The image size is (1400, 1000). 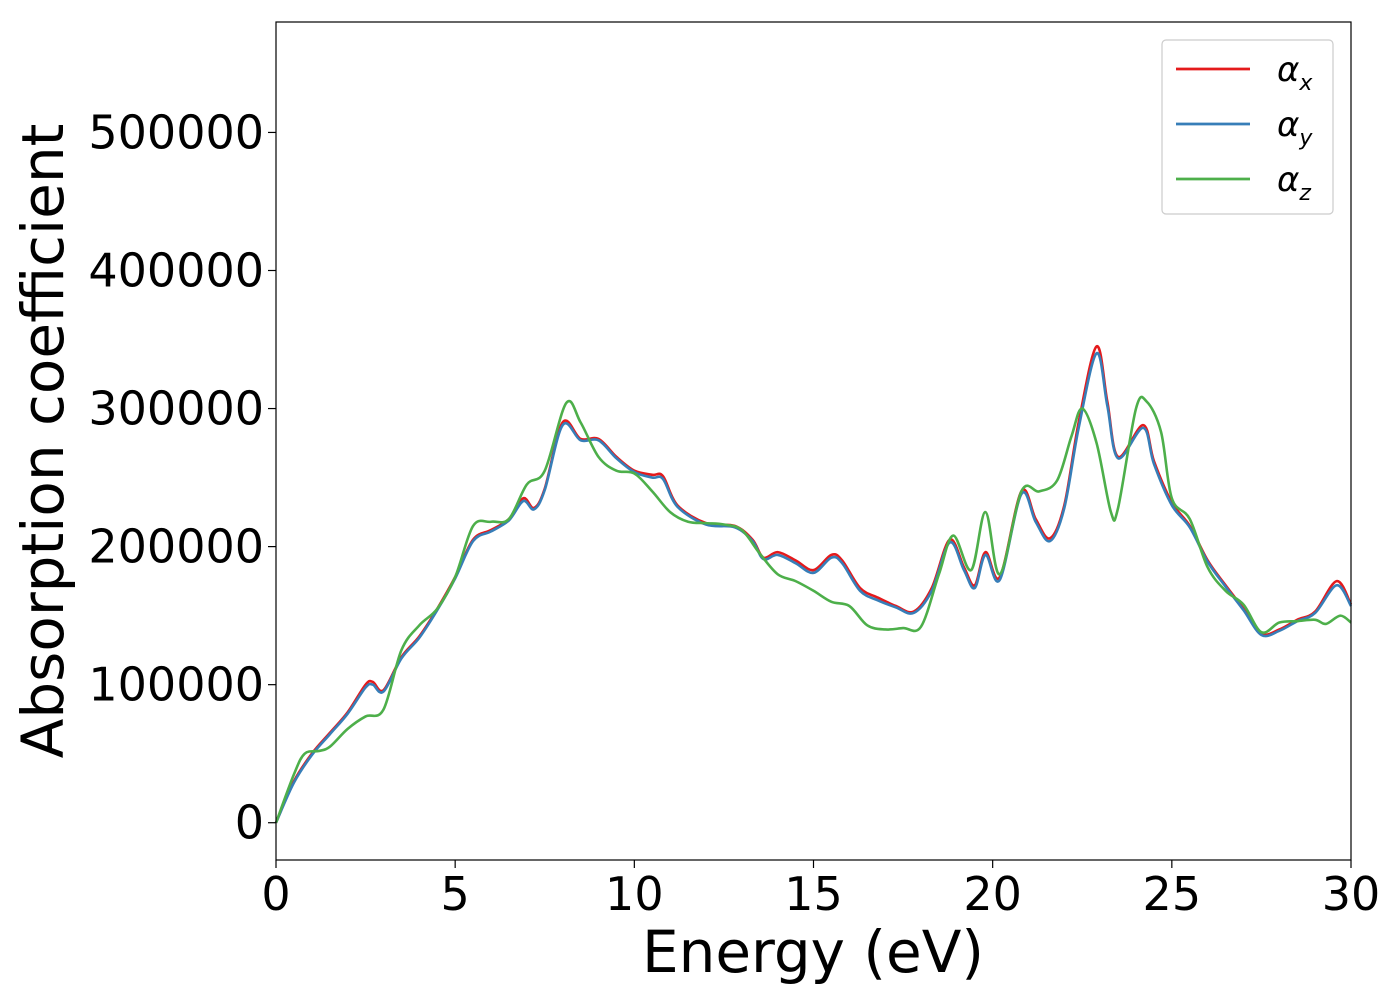 What do you see at coordinates (1294, 183) in the screenshot?
I see `legend-label-z: αz` at bounding box center [1294, 183].